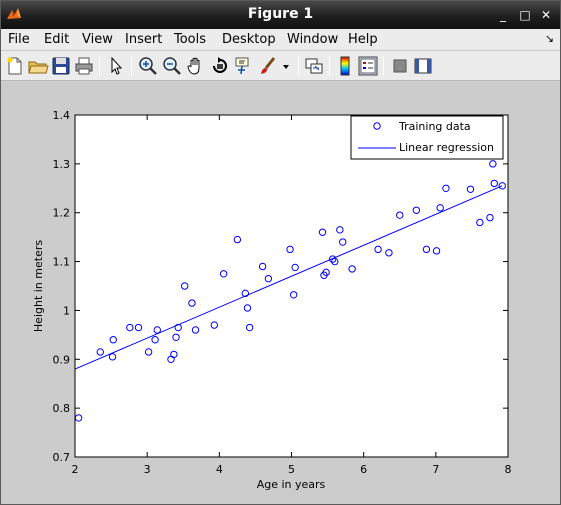 The image size is (561, 505). What do you see at coordinates (62, 213) in the screenshot?
I see `y-tick-label: 1.2` at bounding box center [62, 213].